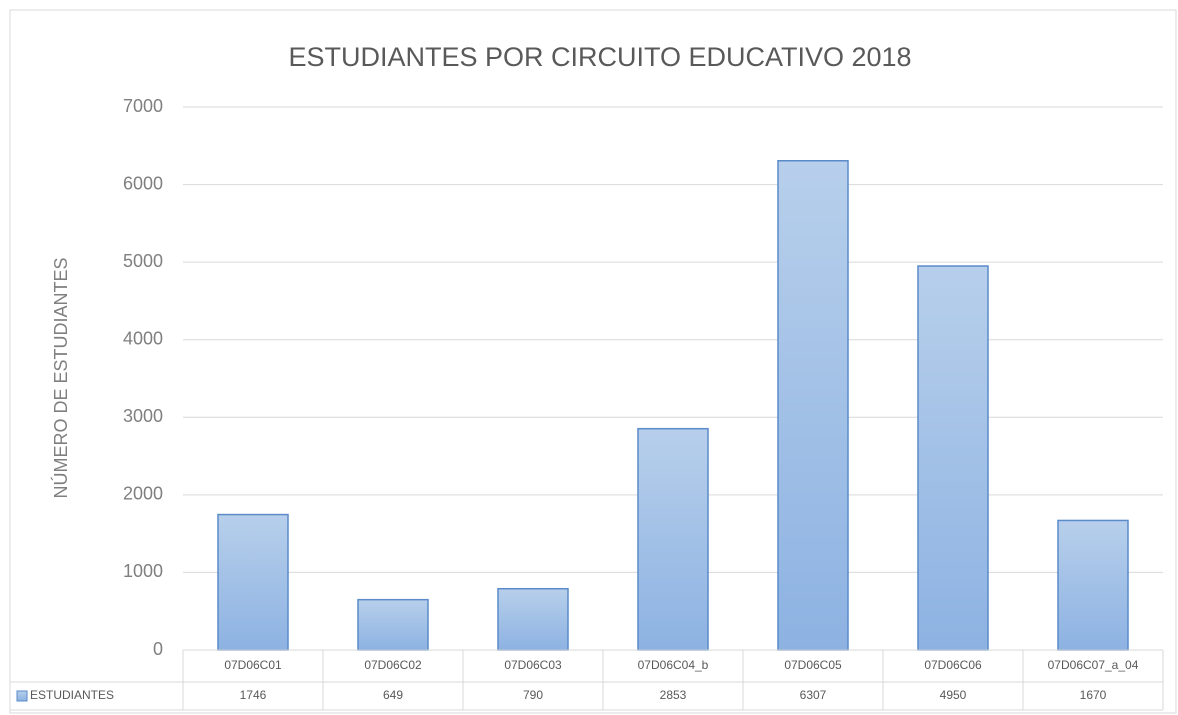  I want to click on x-tick-label: 07D06C03, so click(533, 665).